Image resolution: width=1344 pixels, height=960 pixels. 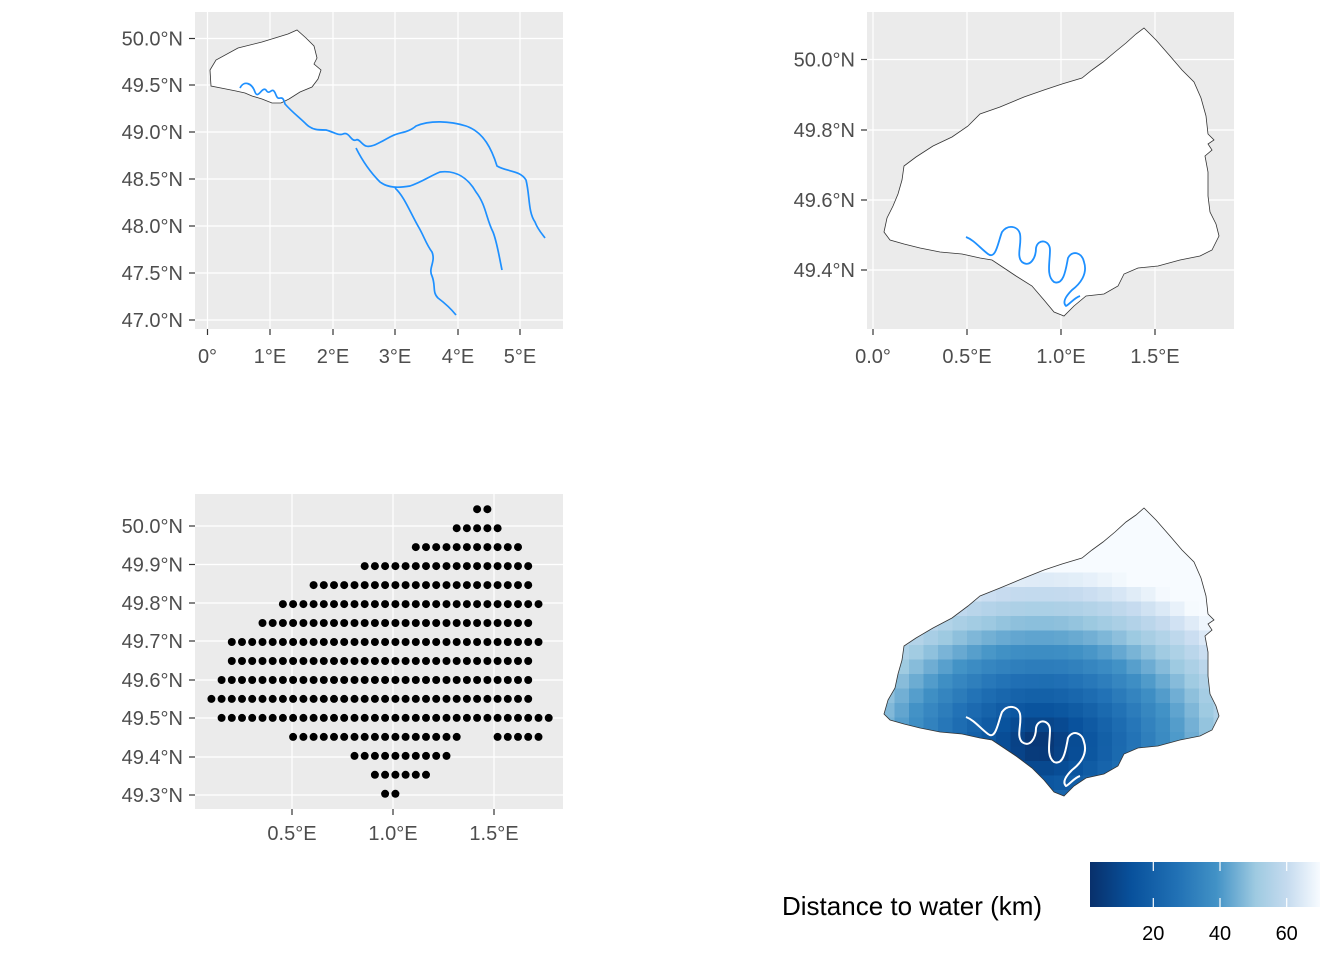 I want to click on legend-tick-label: 60, so click(x=1287, y=934).